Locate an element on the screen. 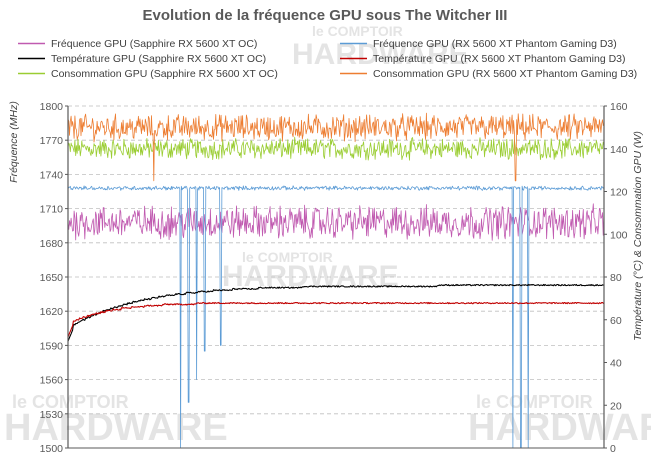 This screenshot has width=651, height=458. y-axis-right-label: Température (°C) & Consommation GPU (W) is located at coordinates (638, 236).